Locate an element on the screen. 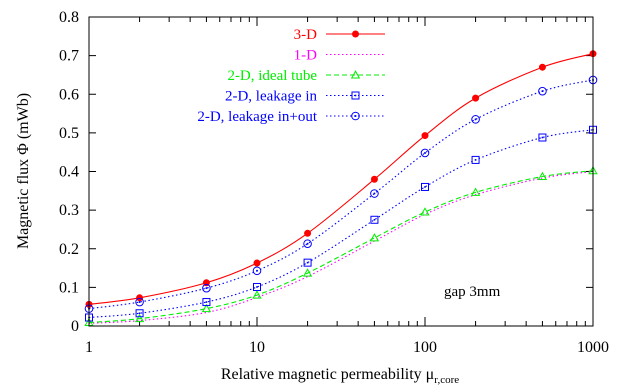 The image size is (621, 385). x-tick-labels: 1 10 100 1000 is located at coordinates (347, 347).